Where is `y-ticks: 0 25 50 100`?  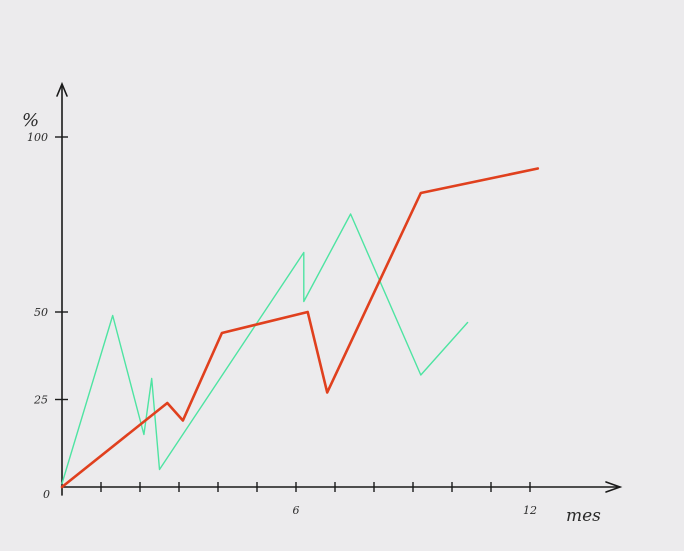 y-ticks: 0 25 50 100 is located at coordinates (47, 316).